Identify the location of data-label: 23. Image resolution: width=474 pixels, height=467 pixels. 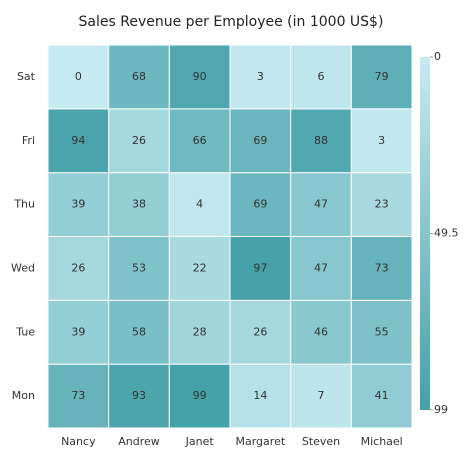
(382, 204).